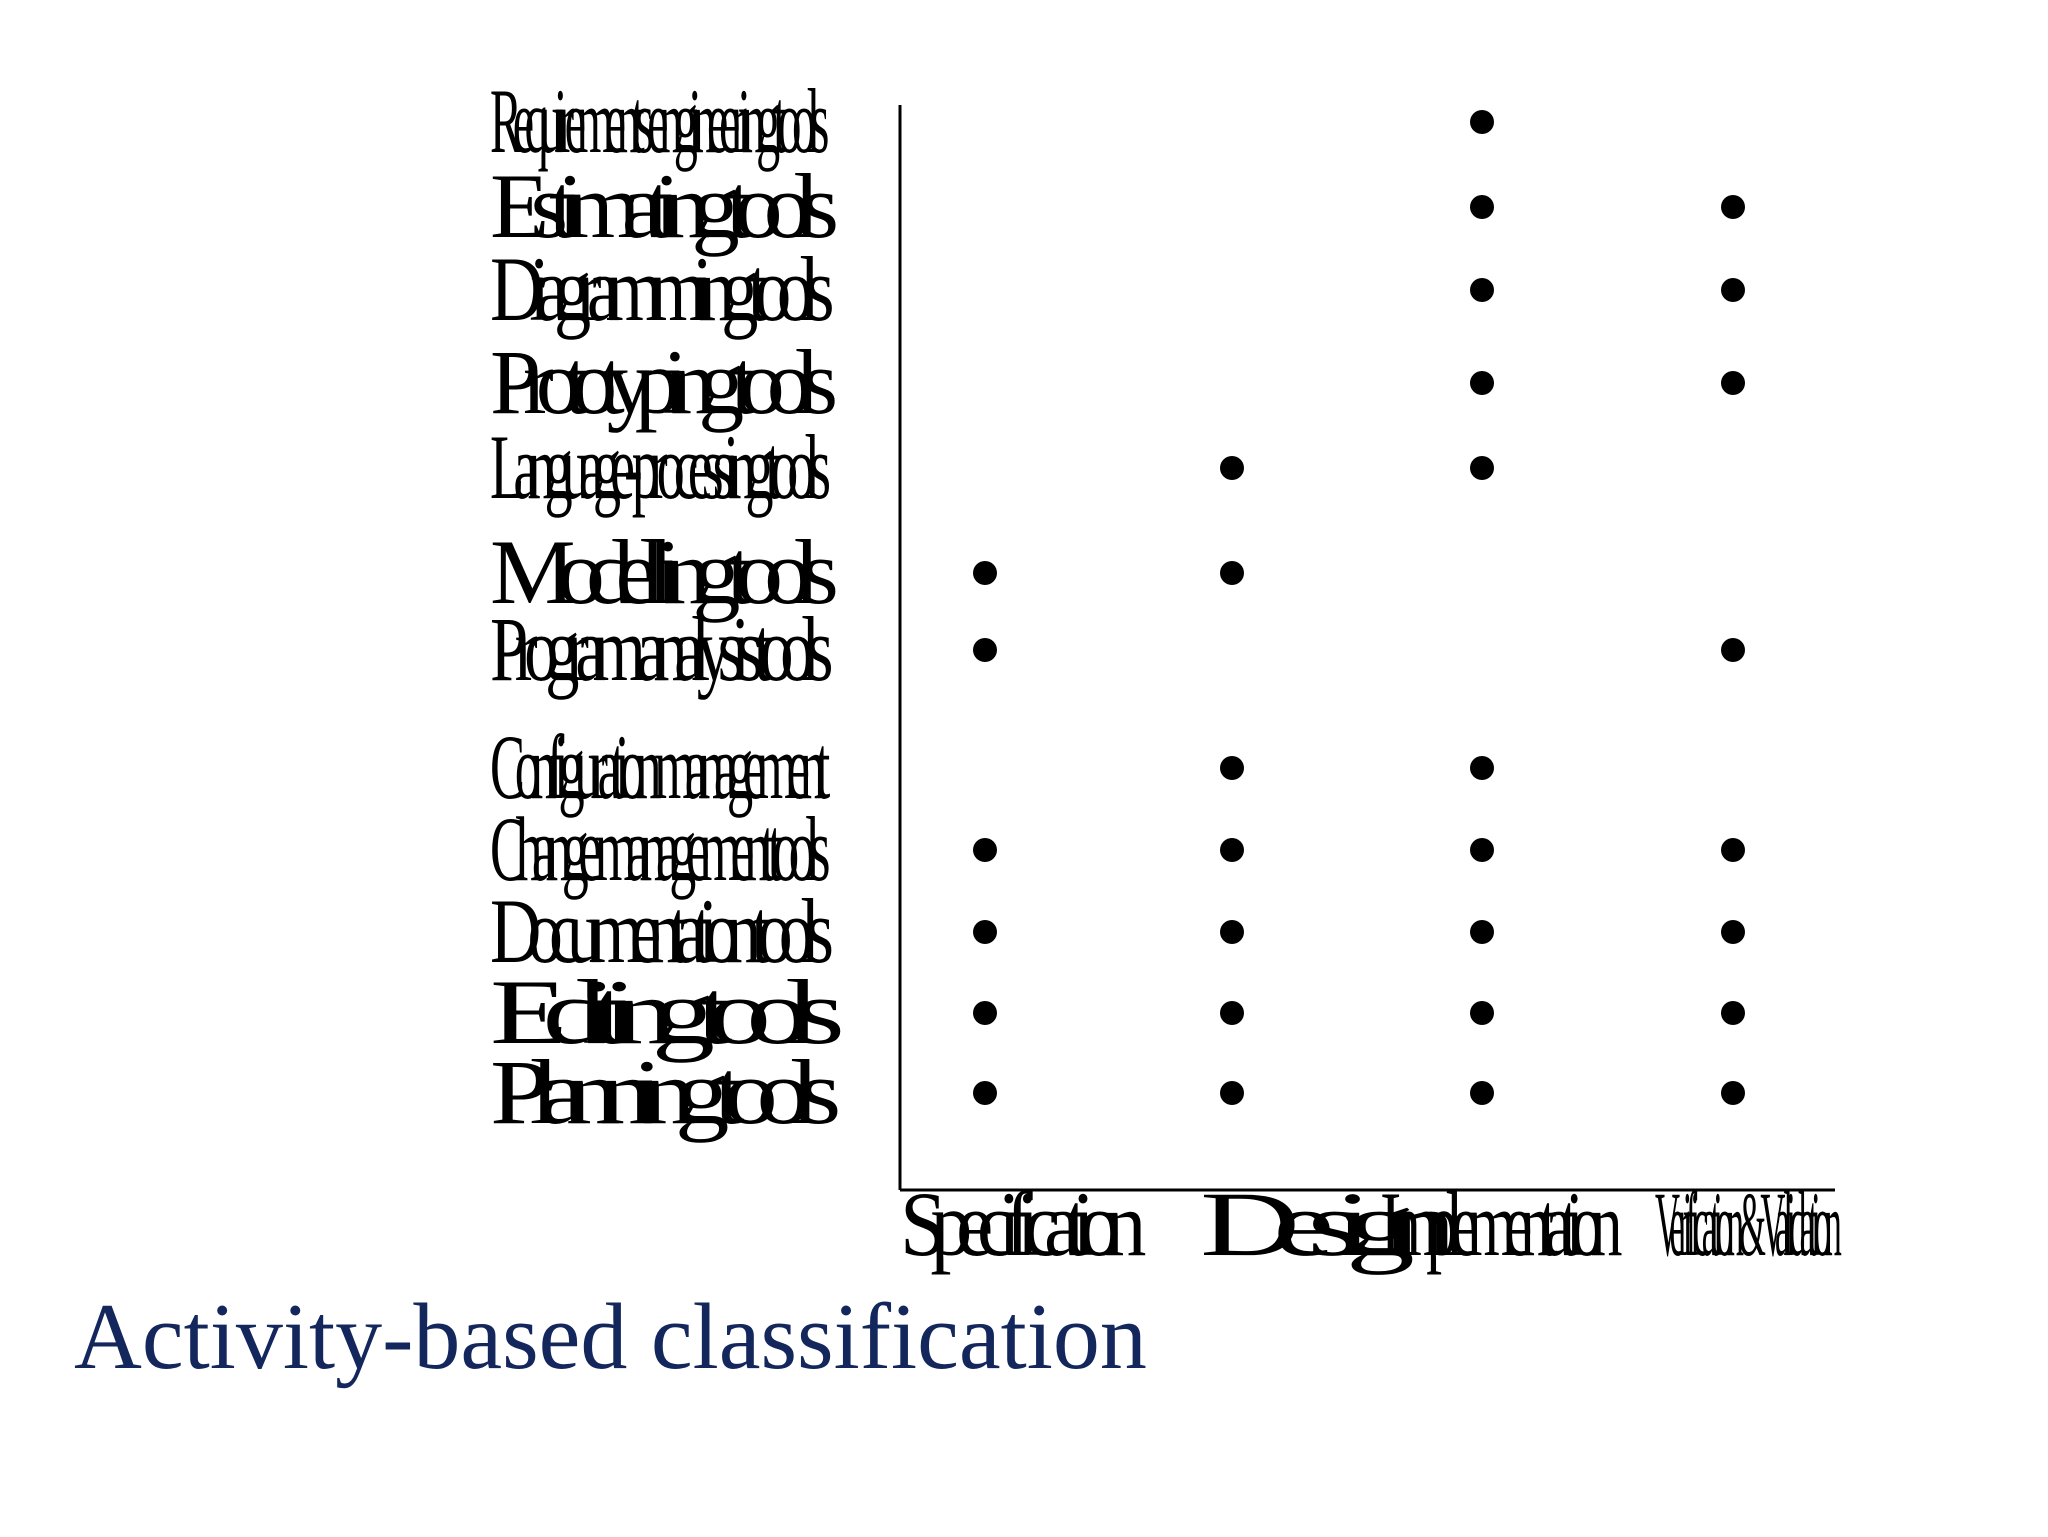 The height and width of the screenshot is (1537, 2048). What do you see at coordinates (661, 289) in the screenshot?
I see `row-label: Diagramming tools` at bounding box center [661, 289].